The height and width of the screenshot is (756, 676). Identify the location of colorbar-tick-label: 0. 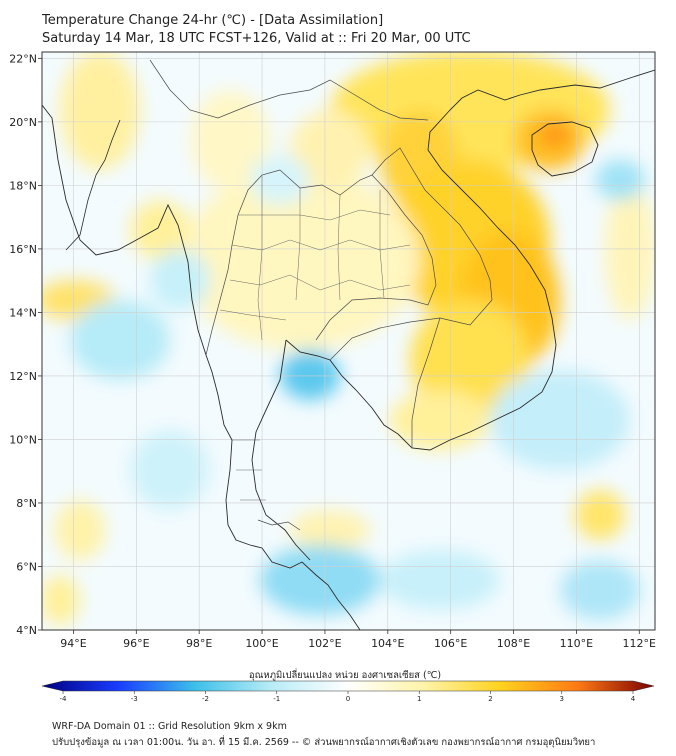
(348, 699).